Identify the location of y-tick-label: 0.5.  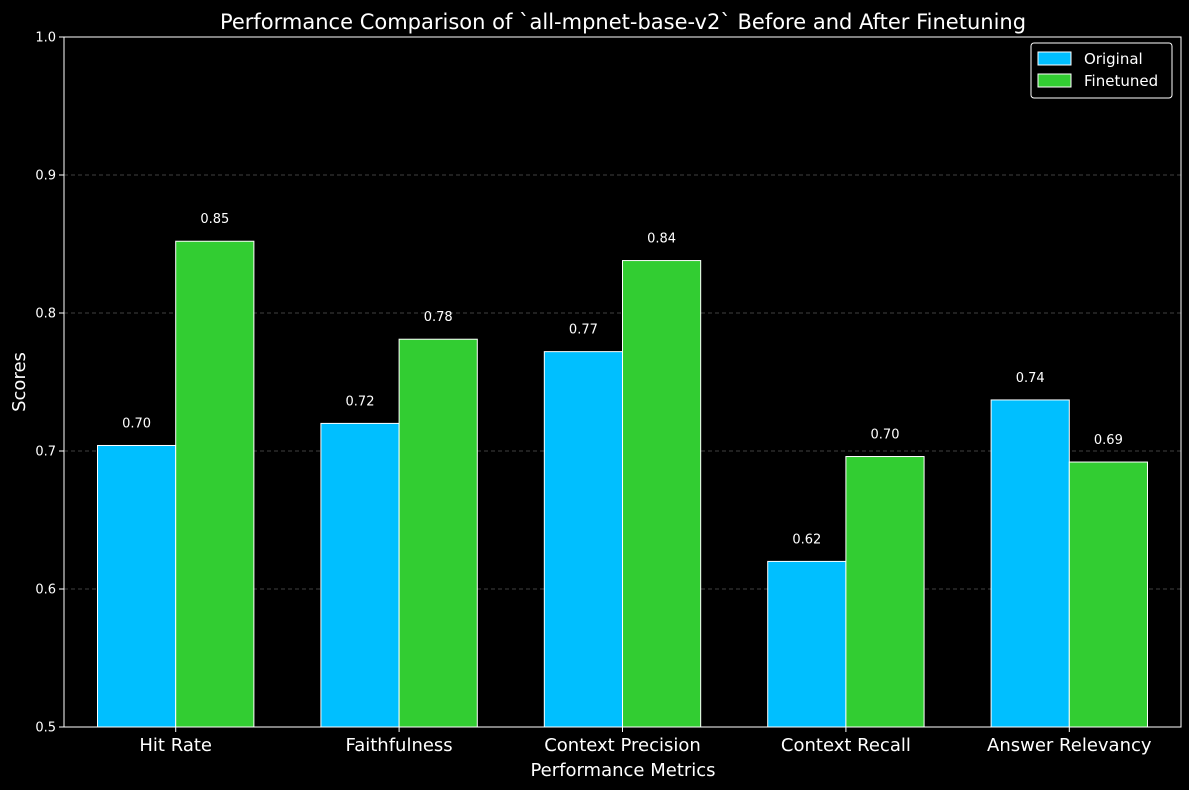
(45, 728).